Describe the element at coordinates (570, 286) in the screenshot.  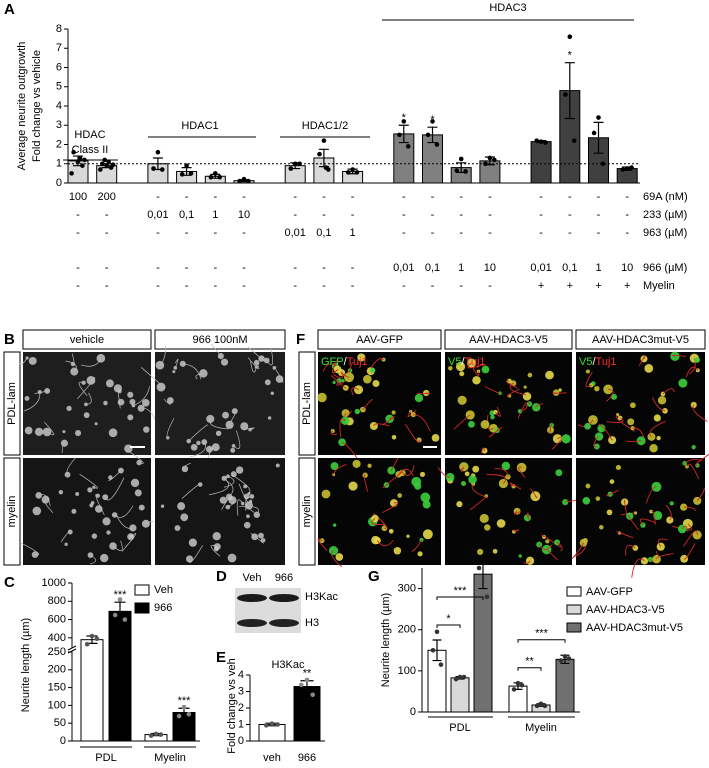
I see `condition-cell: +` at that location.